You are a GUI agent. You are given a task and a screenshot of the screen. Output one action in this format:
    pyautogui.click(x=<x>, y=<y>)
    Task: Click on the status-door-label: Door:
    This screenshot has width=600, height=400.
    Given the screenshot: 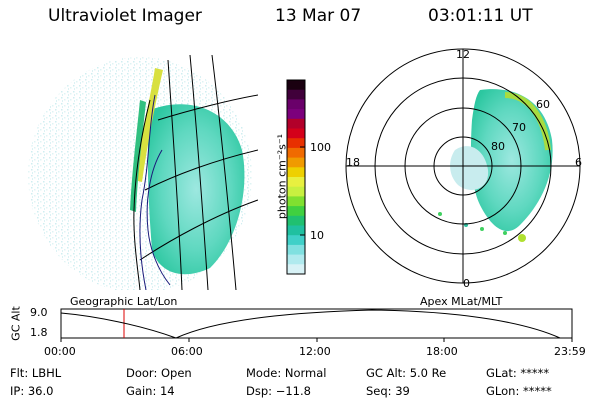 What is the action you would take?
    pyautogui.click(x=142, y=373)
    